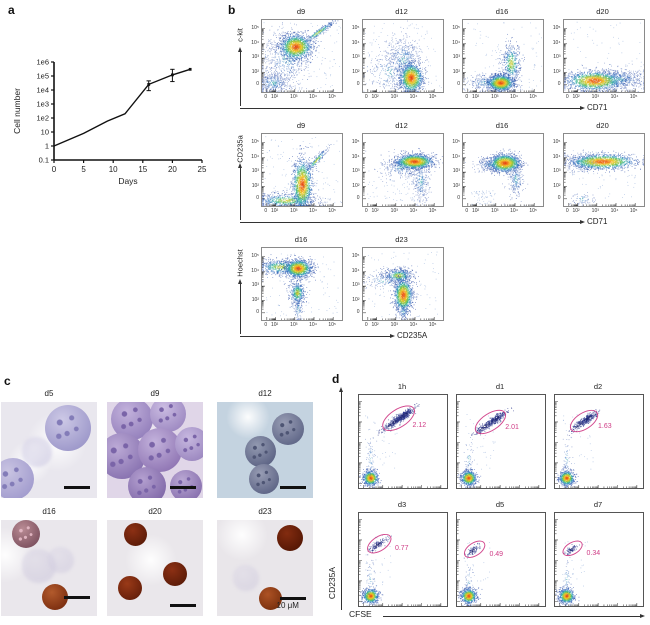 This screenshot has width=650, height=625. I want to click on gate-percentage: 2.12, so click(419, 425).